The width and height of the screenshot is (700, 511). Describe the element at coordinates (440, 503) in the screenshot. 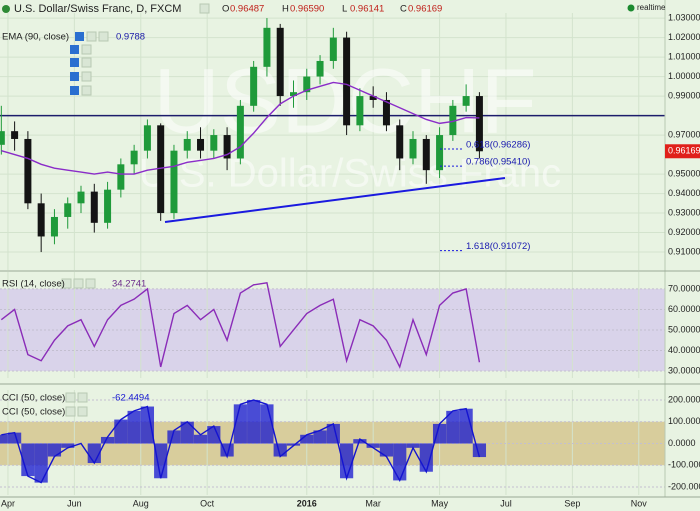

I see `x-tick-label: May` at that location.